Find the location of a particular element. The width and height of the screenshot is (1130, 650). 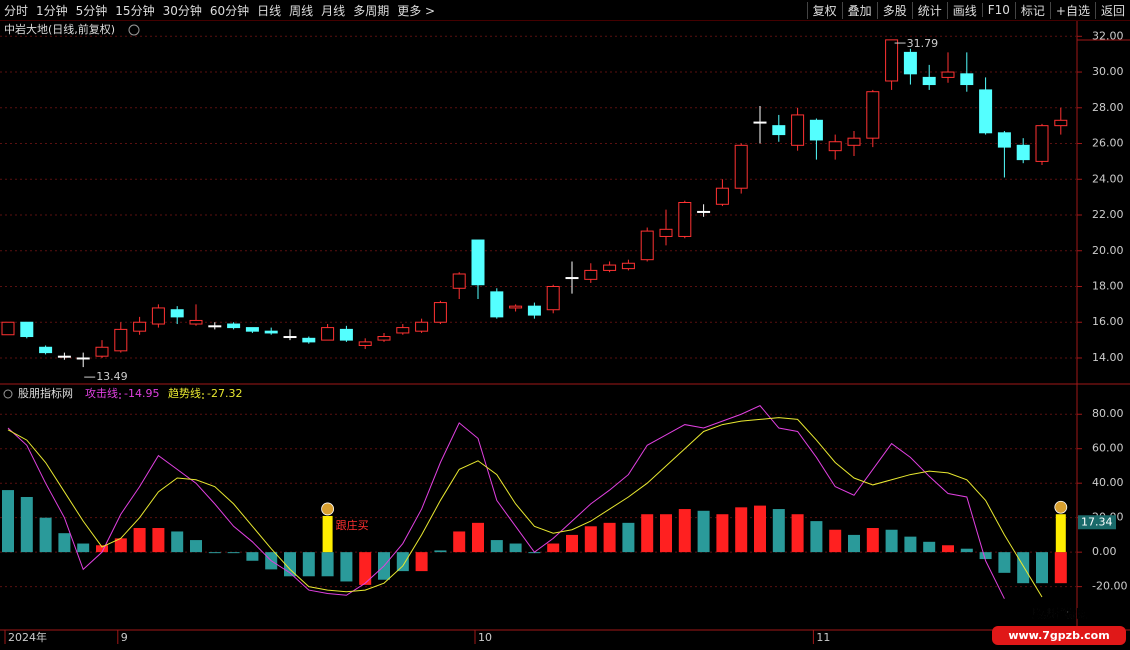

x-tick-label: 9 is located at coordinates (124, 637).